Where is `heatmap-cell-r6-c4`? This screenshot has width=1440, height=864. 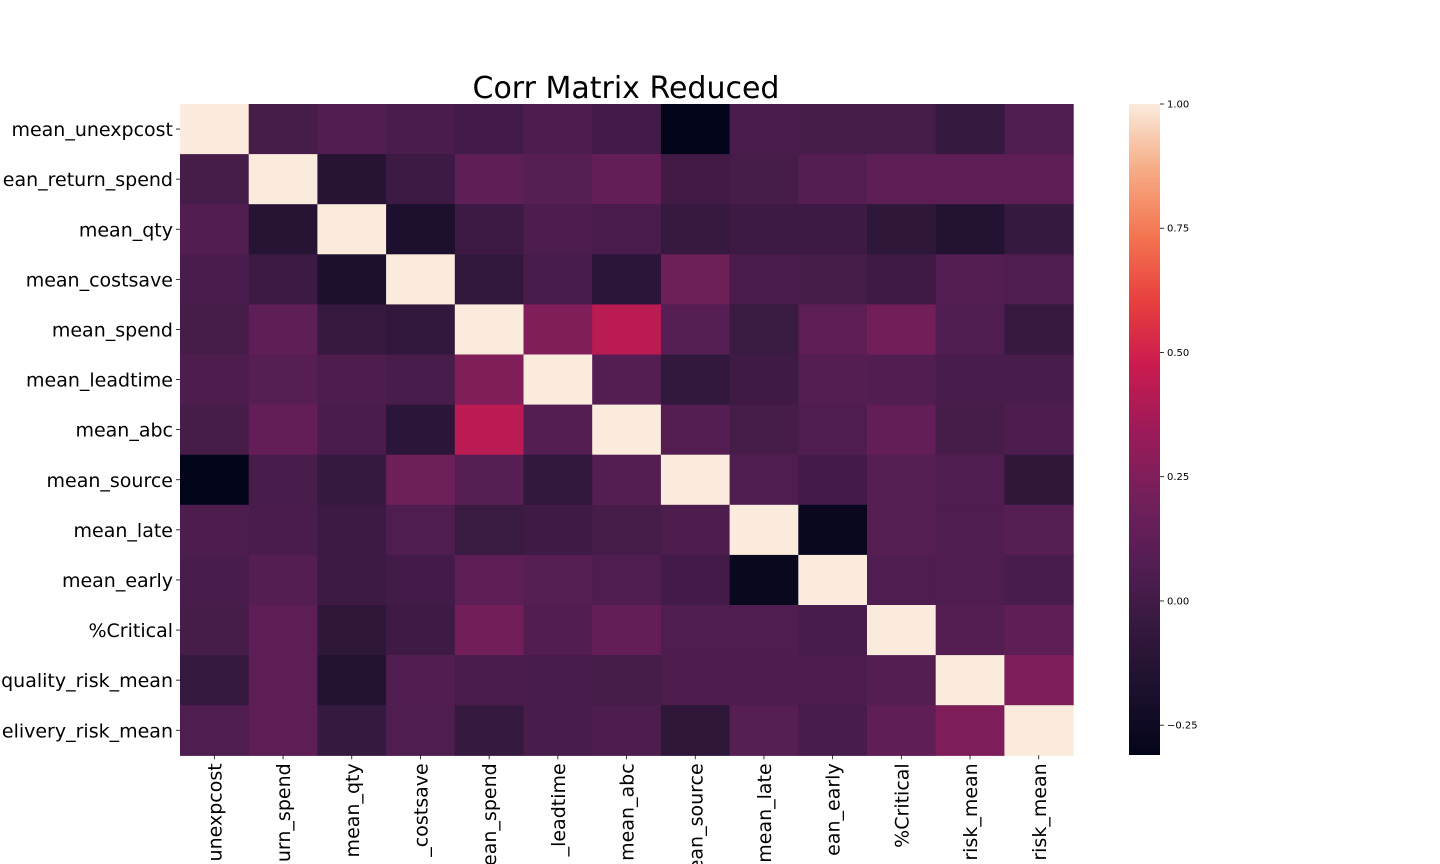 heatmap-cell-r6-c4 is located at coordinates (489, 430).